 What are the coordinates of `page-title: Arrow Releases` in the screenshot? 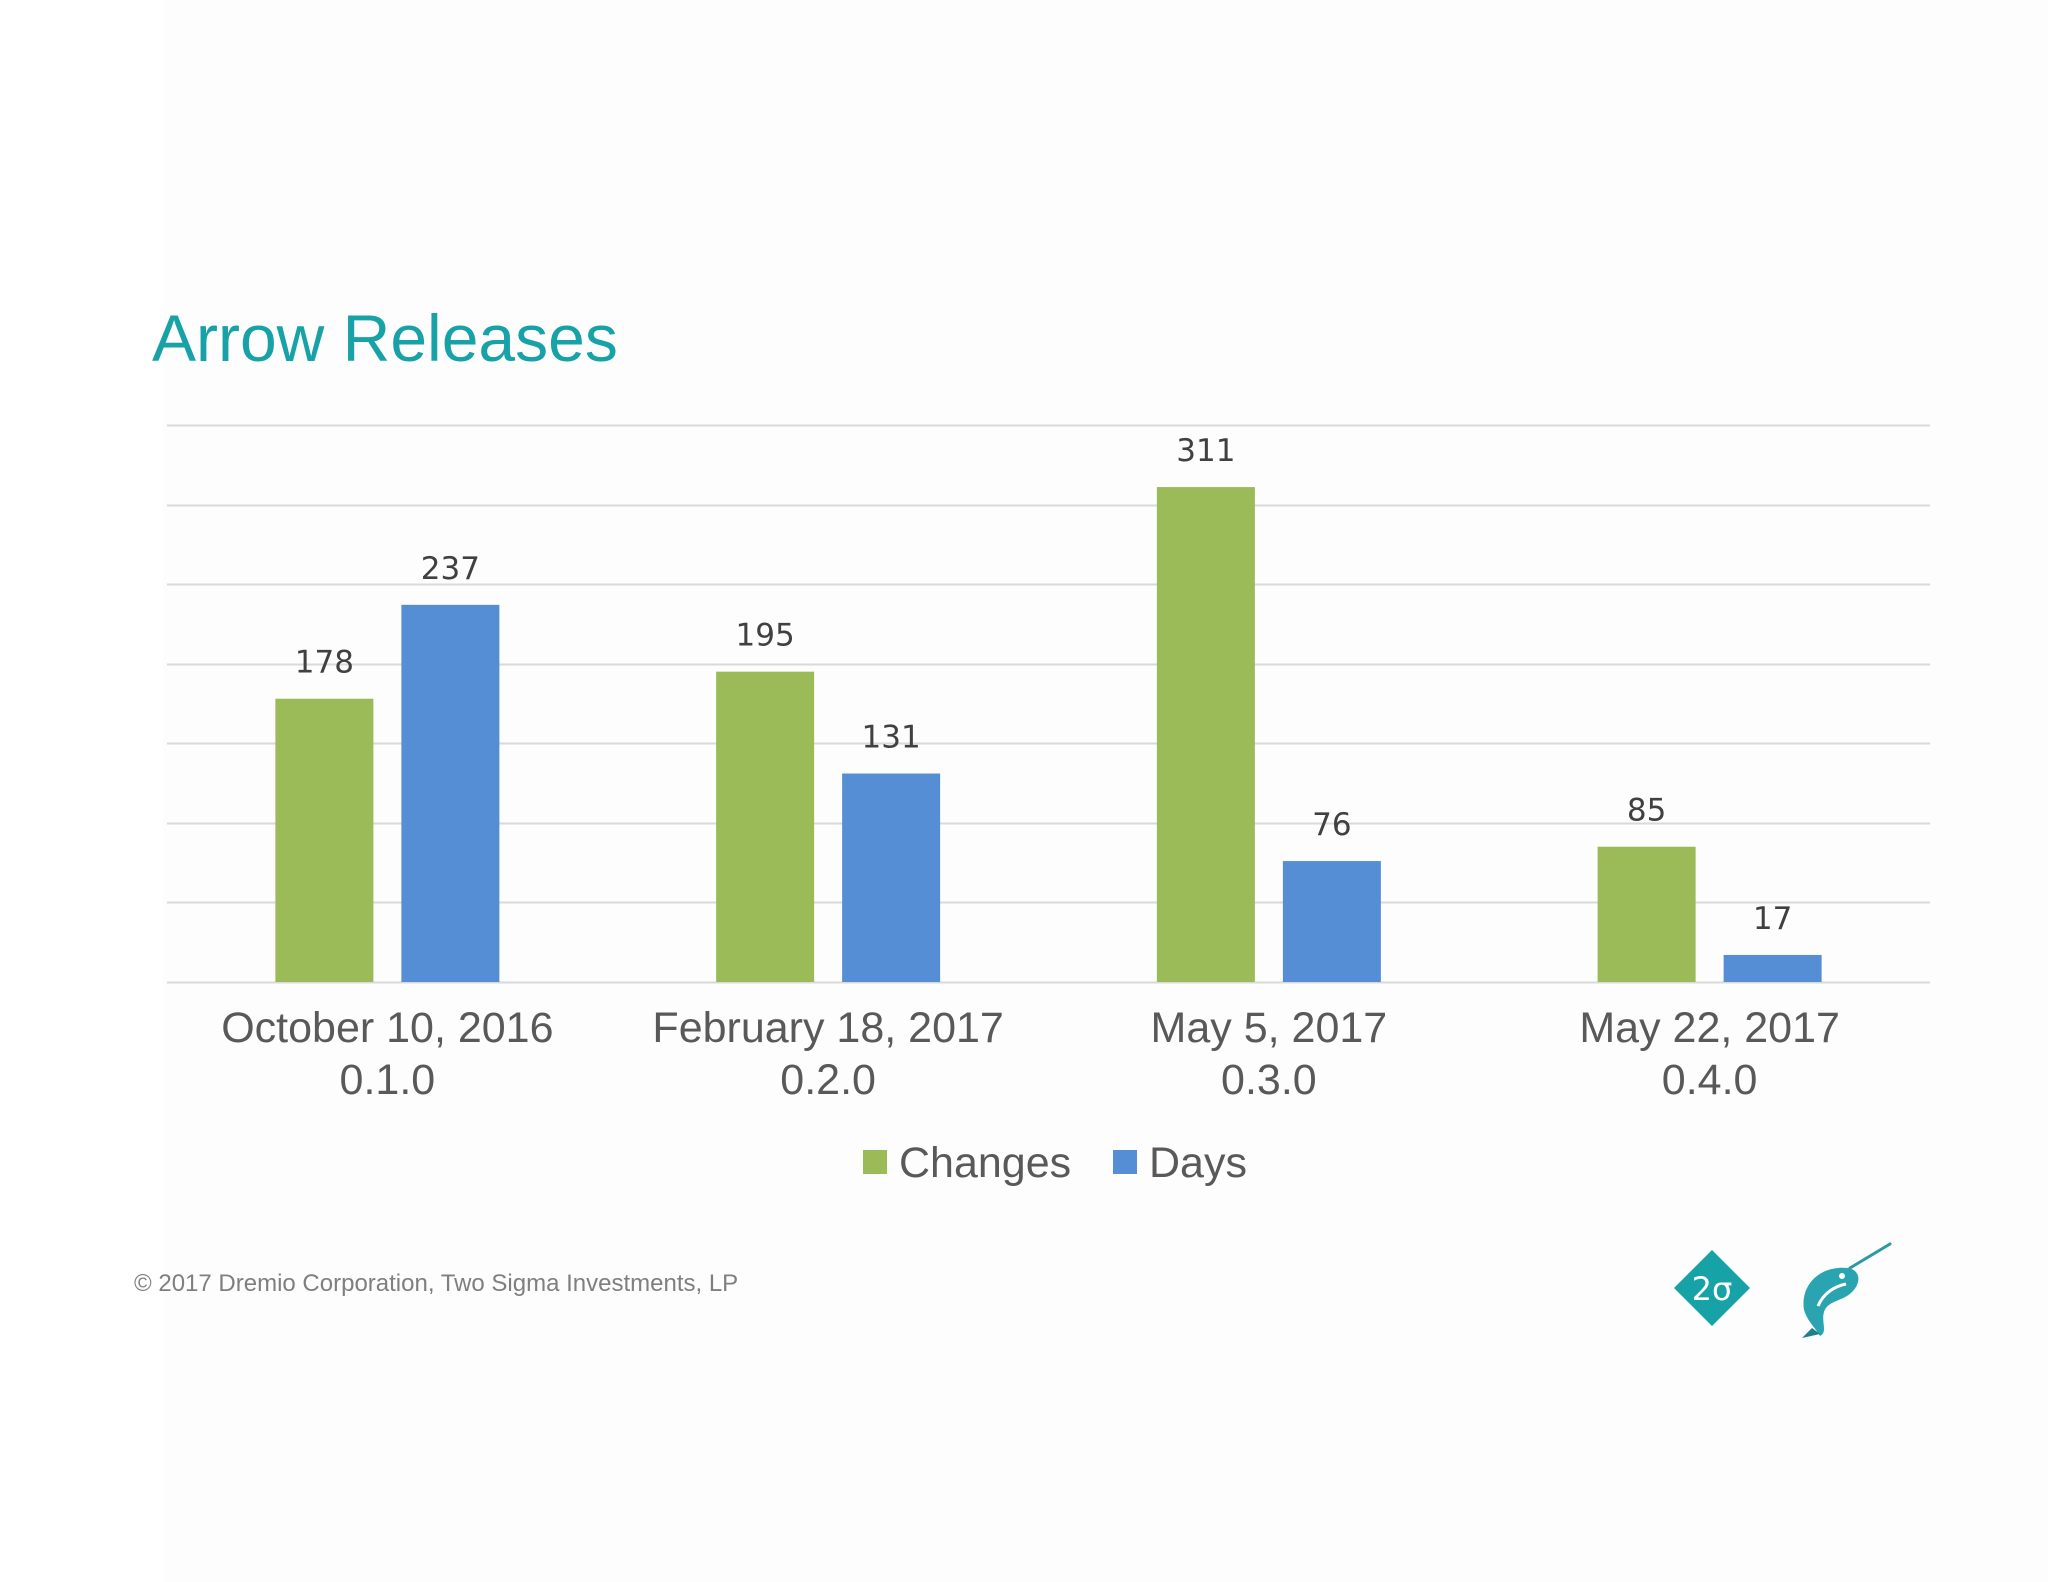 It's located at (385, 338).